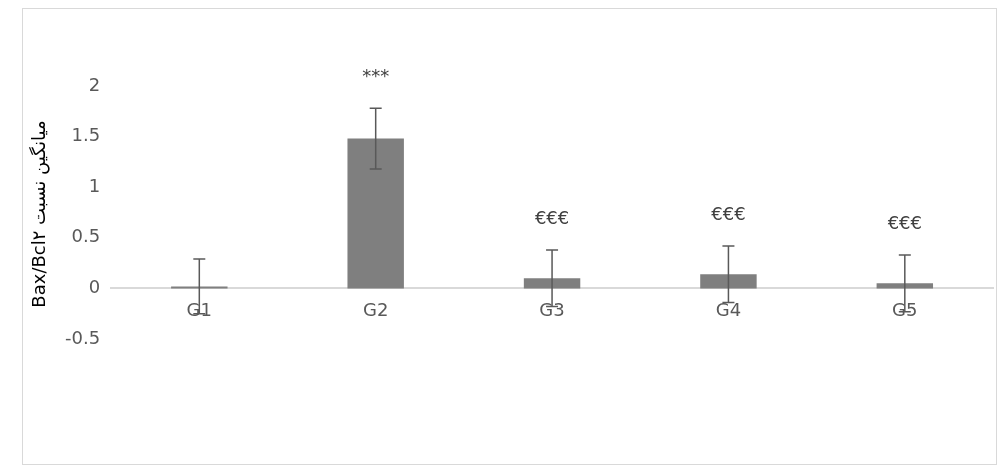 The height and width of the screenshot is (469, 1005). Describe the element at coordinates (94, 84) in the screenshot. I see `y-tick-label: 2` at that location.